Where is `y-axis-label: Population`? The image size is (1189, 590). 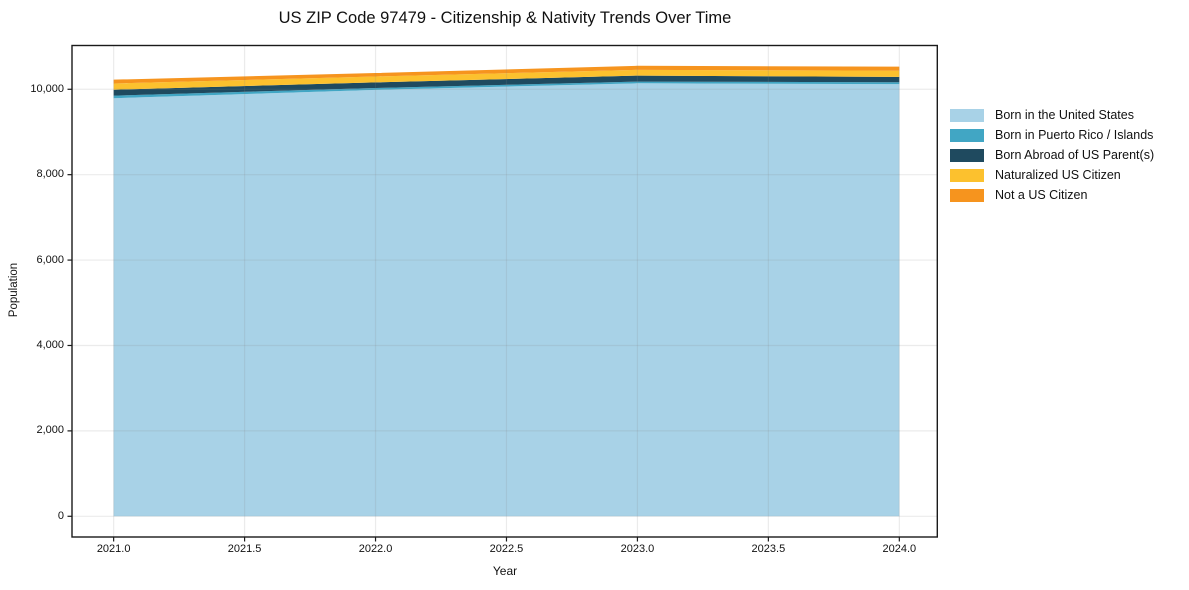 y-axis-label: Population is located at coordinates (14, 290).